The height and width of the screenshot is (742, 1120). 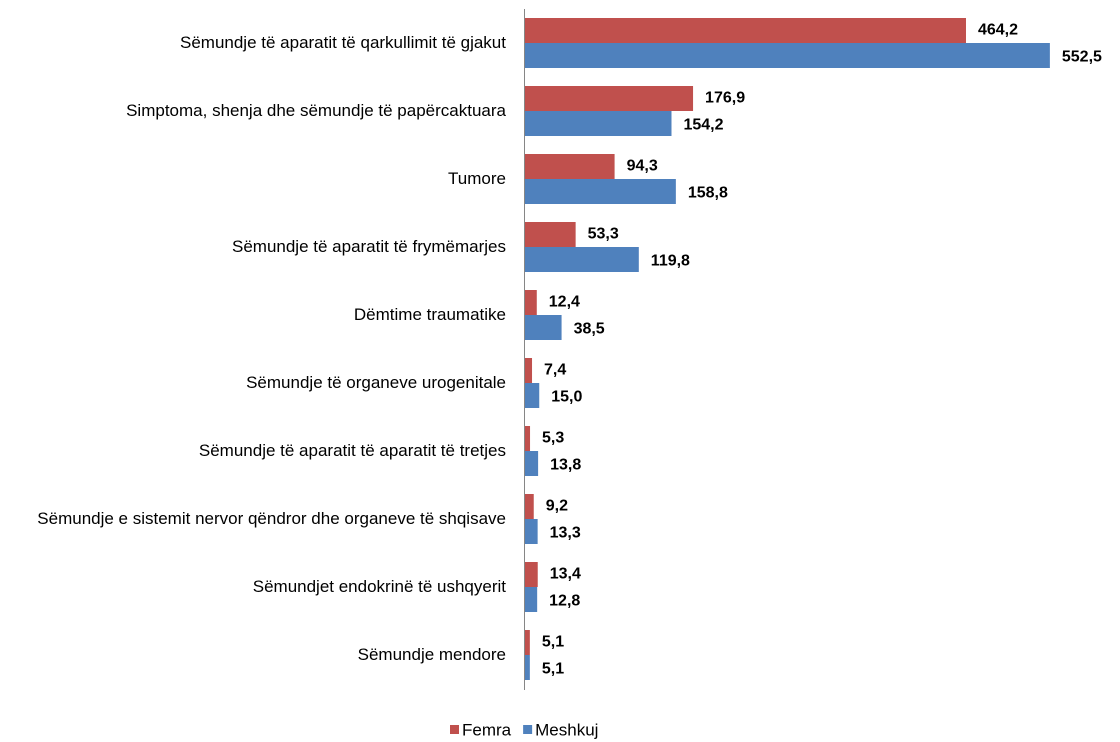 I want to click on value-label: 53,3, so click(x=603, y=234).